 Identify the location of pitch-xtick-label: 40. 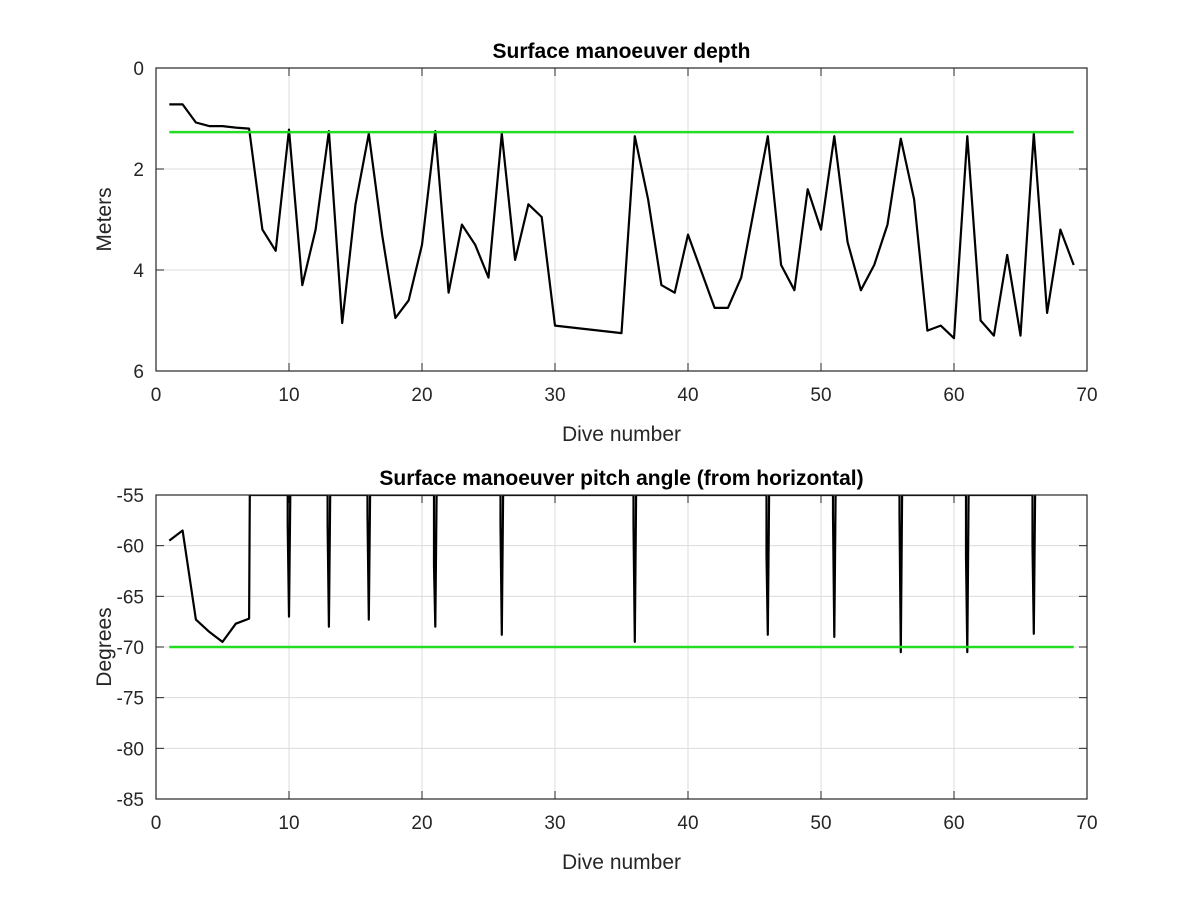
(687, 823).